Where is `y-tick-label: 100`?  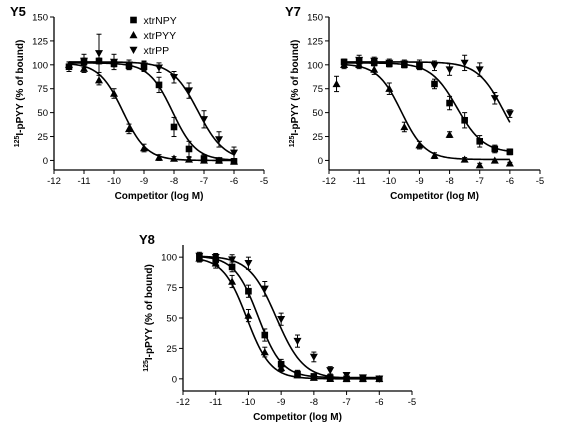 y-tick-label: 100 is located at coordinates (315, 65).